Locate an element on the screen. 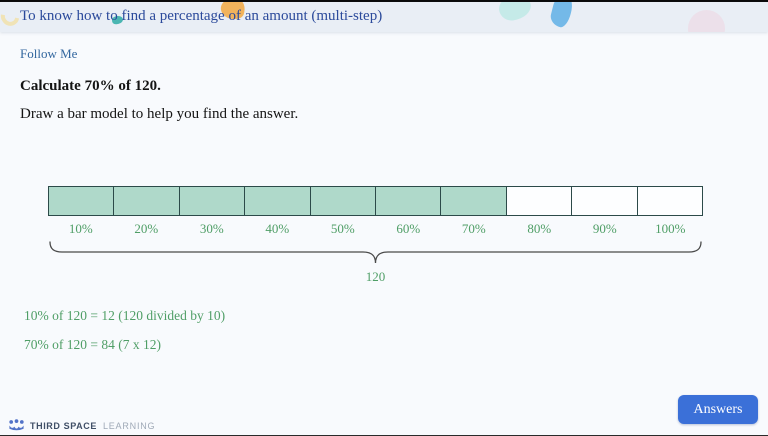 The width and height of the screenshot is (768, 436). problem-heading: Calculate 70% of 120. is located at coordinates (90, 86).